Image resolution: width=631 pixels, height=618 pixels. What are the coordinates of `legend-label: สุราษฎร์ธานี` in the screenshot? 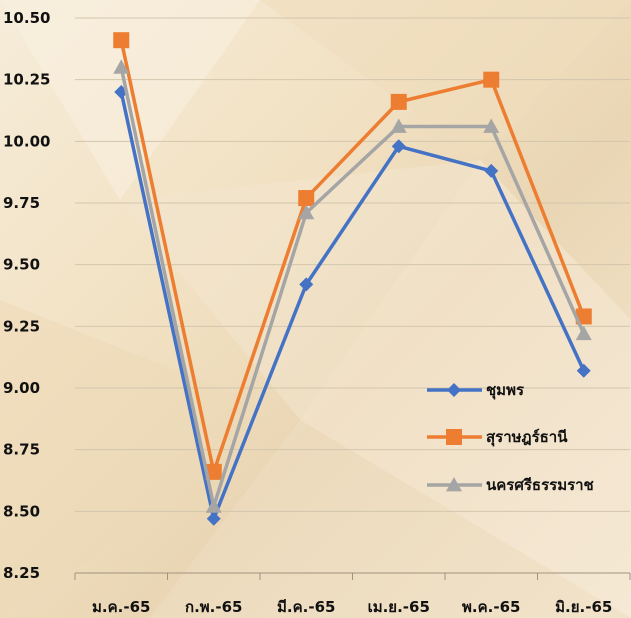 It's located at (527, 437).